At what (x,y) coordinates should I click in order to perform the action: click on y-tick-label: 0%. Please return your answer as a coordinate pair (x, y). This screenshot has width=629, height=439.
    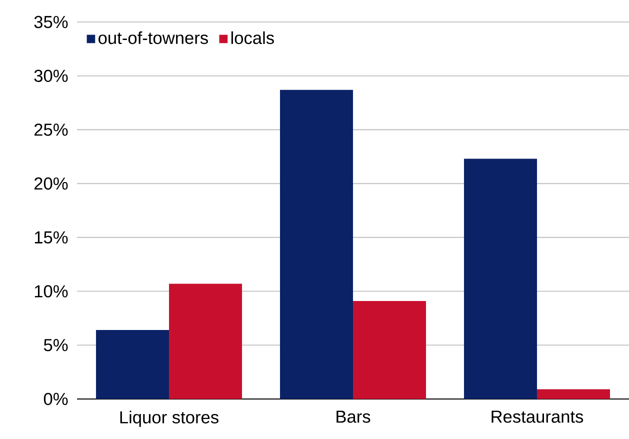
    Looking at the image, I should click on (56, 399).